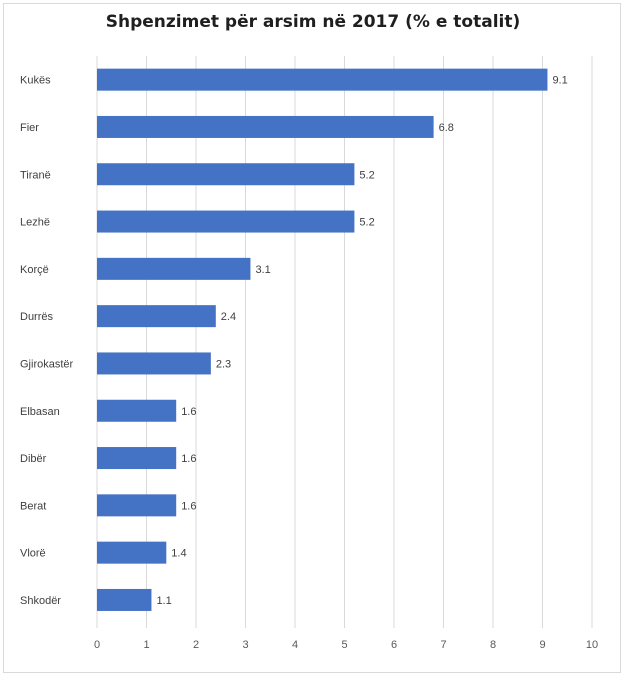  I want to click on category-label: Vlorë, so click(33, 554).